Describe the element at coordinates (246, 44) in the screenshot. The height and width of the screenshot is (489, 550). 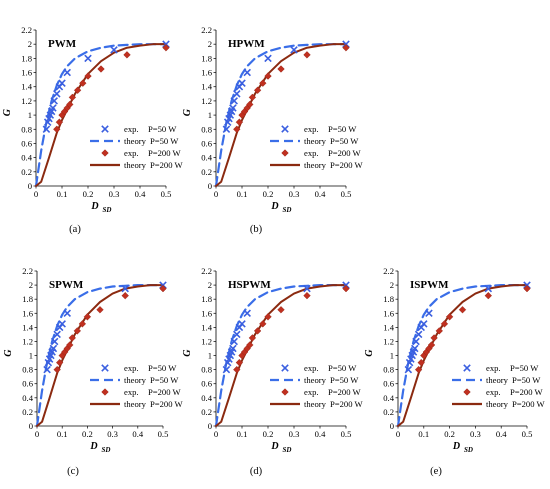
I see `chart-title: HPWM` at that location.